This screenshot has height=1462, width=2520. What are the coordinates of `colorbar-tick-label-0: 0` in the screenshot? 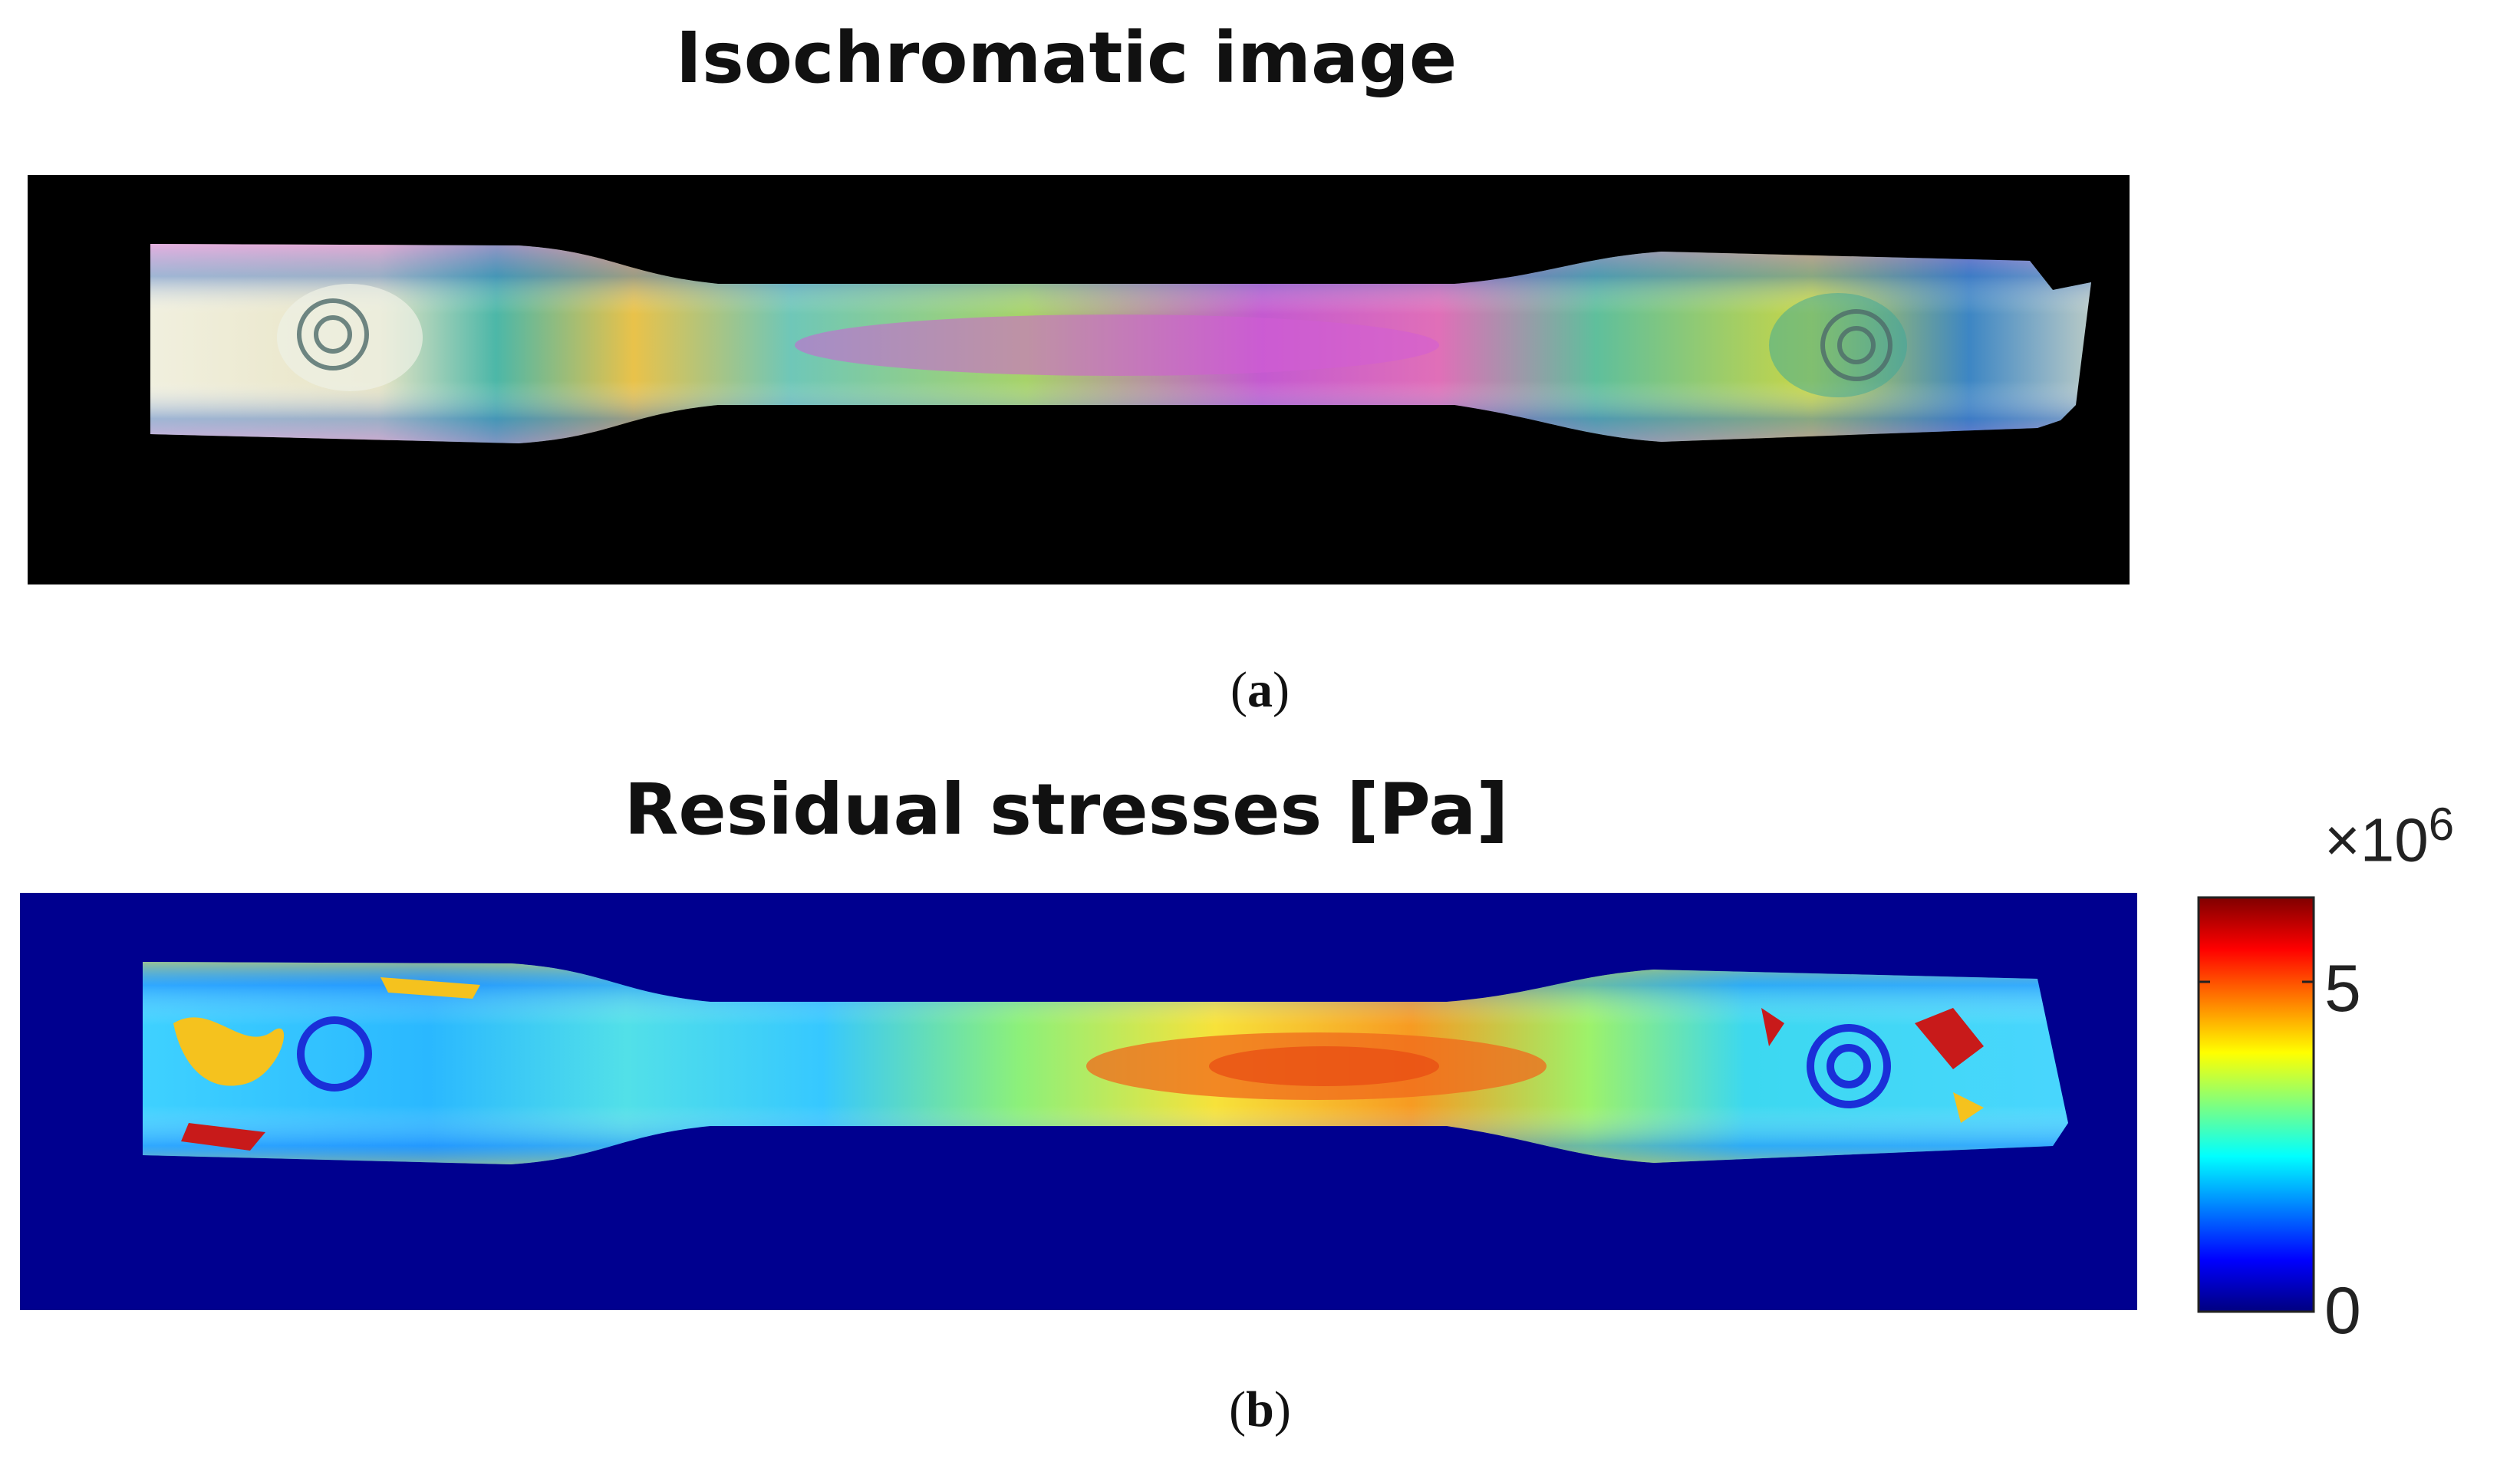 It's located at (2342, 1311).